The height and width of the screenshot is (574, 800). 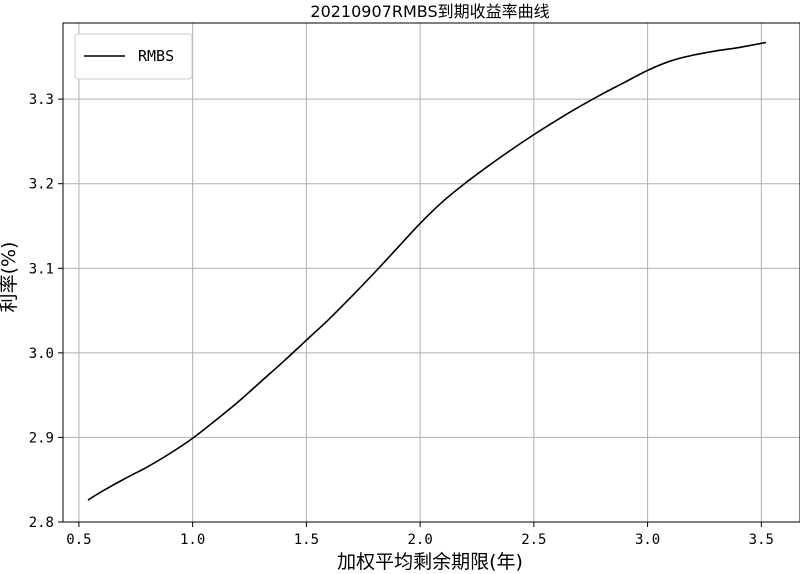 What do you see at coordinates (533, 540) in the screenshot?
I see `x-tick-label: 2.5` at bounding box center [533, 540].